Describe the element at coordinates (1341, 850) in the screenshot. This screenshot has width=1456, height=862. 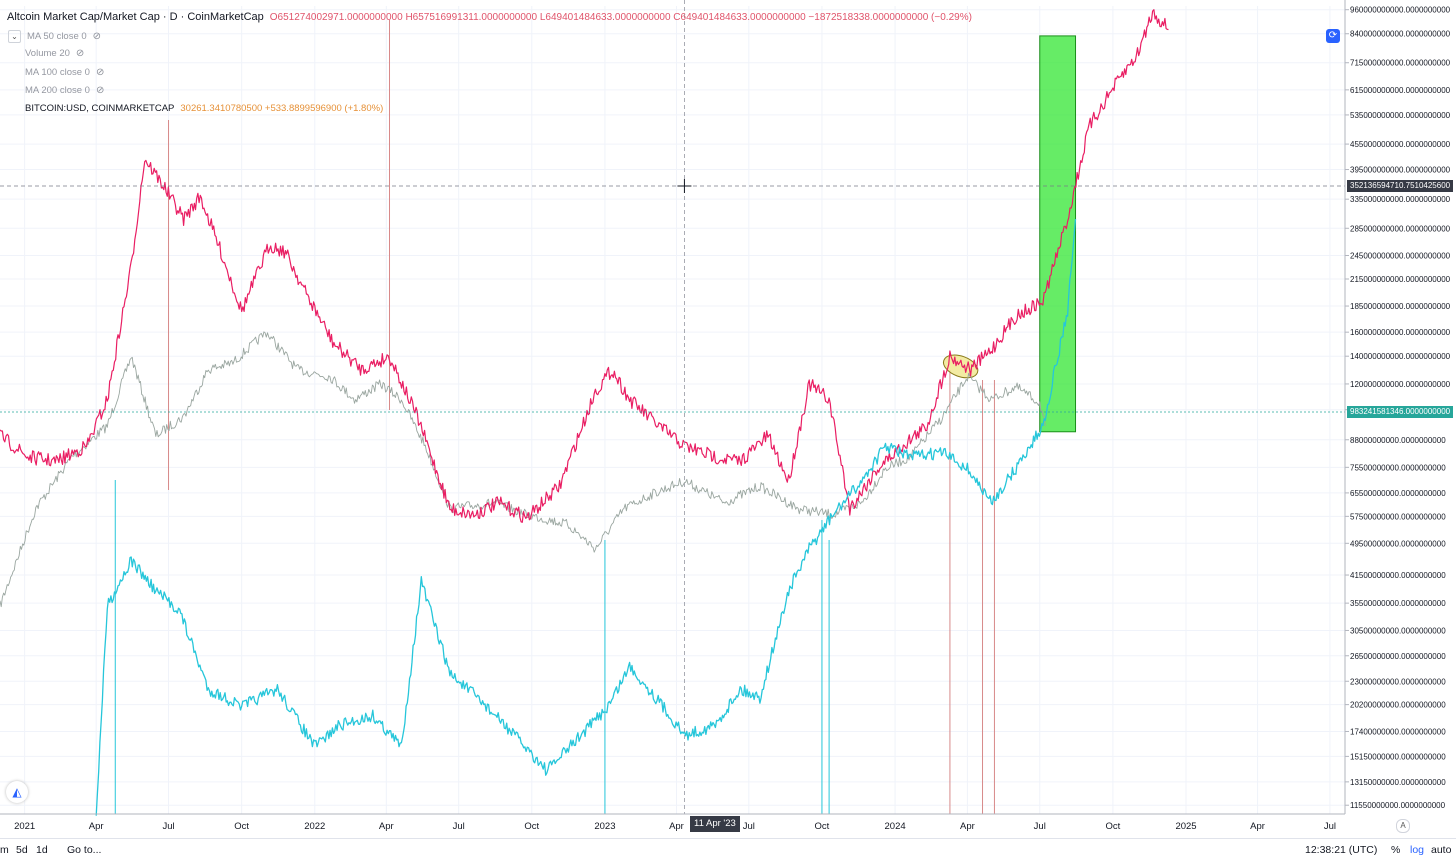
I see `clock: 12:38:21 (UTC)` at that location.